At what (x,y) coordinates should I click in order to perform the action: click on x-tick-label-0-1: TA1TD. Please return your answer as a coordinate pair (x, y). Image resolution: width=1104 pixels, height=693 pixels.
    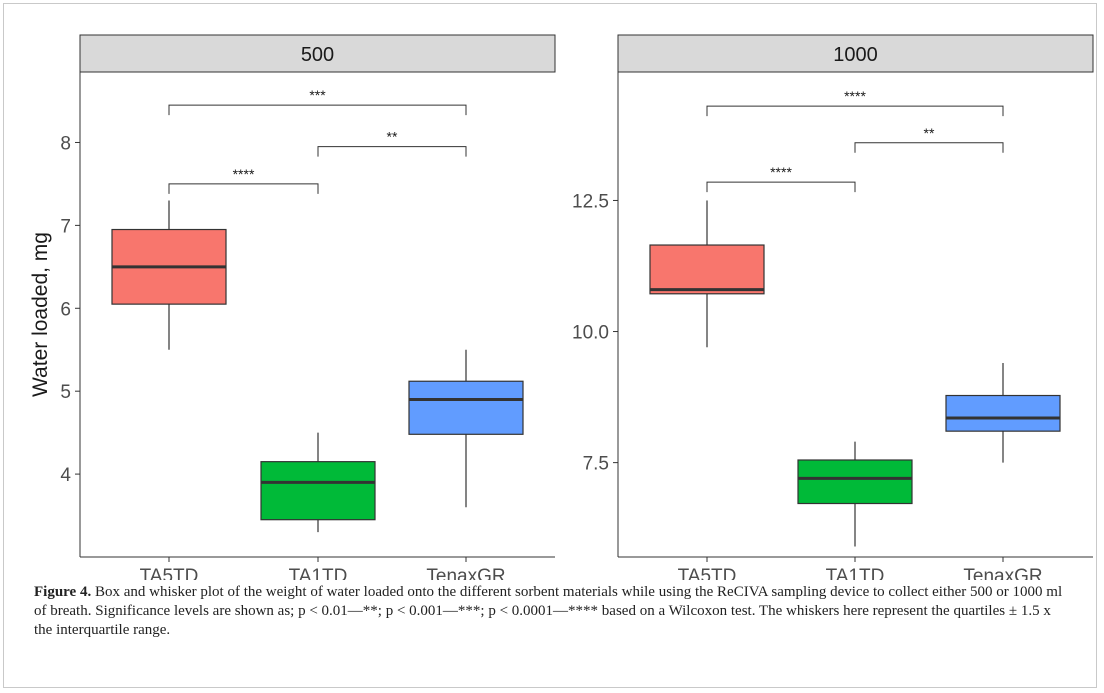
    Looking at the image, I should click on (318, 573).